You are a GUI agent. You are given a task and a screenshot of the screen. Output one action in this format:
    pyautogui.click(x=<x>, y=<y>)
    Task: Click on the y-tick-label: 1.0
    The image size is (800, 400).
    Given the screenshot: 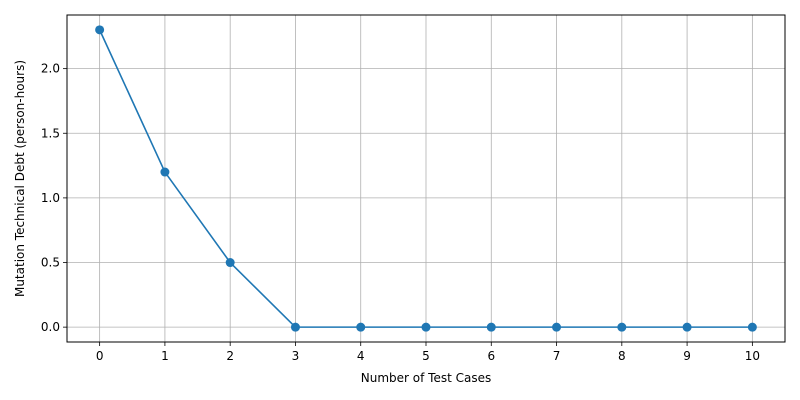 What is the action you would take?
    pyautogui.click(x=50, y=198)
    